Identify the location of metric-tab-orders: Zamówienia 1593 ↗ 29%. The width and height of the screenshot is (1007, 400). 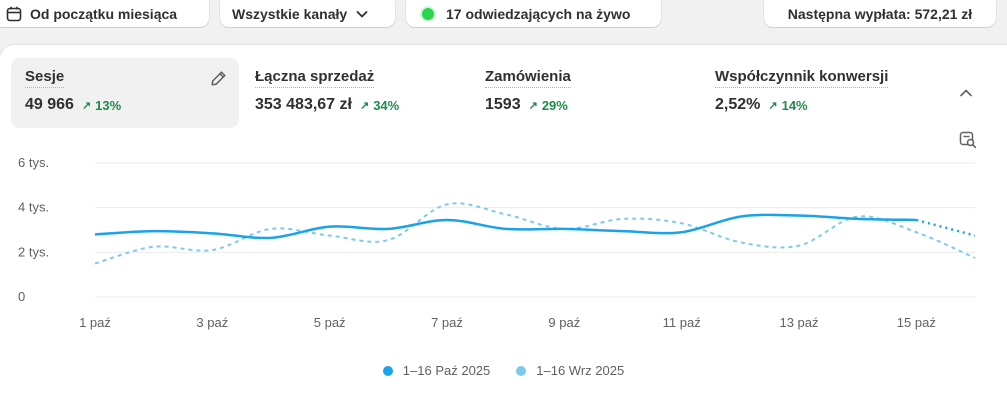
(581, 93).